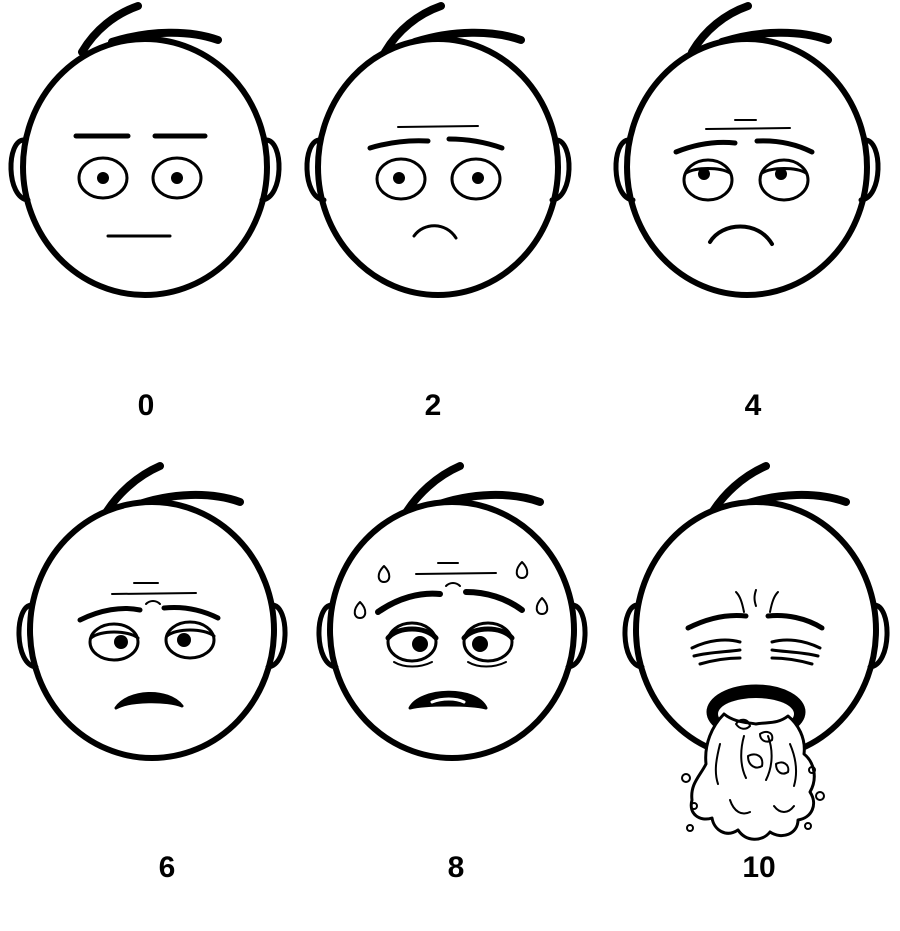 This screenshot has height=931, width=900. What do you see at coordinates (145, 167) in the screenshot?
I see `face-0-head` at bounding box center [145, 167].